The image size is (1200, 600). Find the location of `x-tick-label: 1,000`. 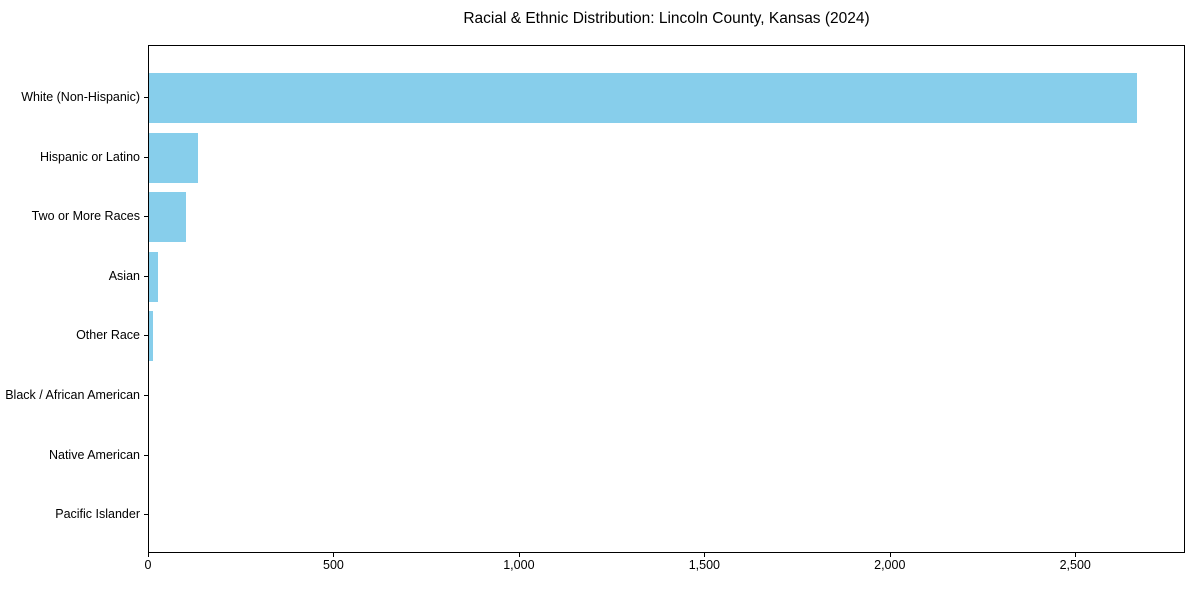

x-tick-label: 1,000 is located at coordinates (519, 565).